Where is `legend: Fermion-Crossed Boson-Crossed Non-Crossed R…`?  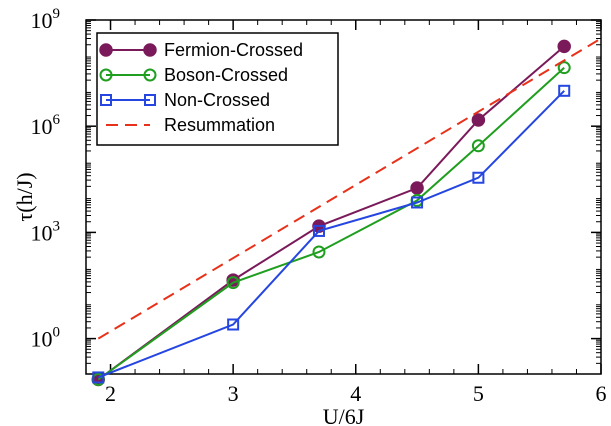
legend: Fermion-Crossed Boson-Crossed Non-Crossed R… is located at coordinates (217, 89).